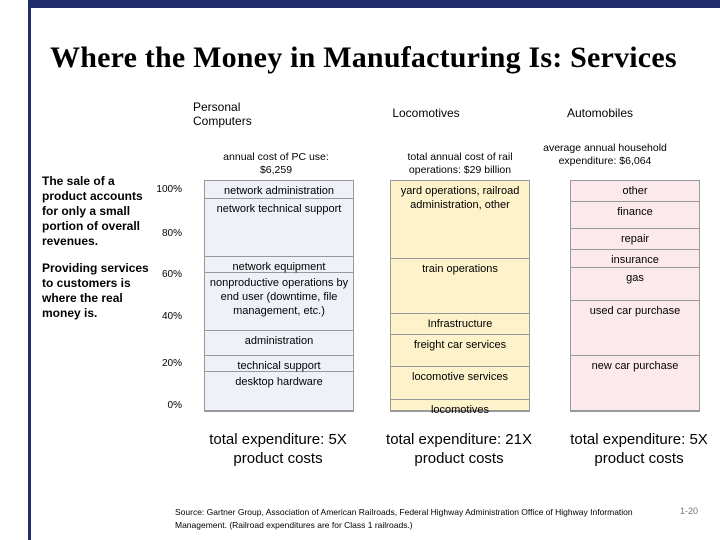 The width and height of the screenshot is (720, 540). What do you see at coordinates (635, 383) in the screenshot?
I see `bar-segment: new car purchase` at bounding box center [635, 383].